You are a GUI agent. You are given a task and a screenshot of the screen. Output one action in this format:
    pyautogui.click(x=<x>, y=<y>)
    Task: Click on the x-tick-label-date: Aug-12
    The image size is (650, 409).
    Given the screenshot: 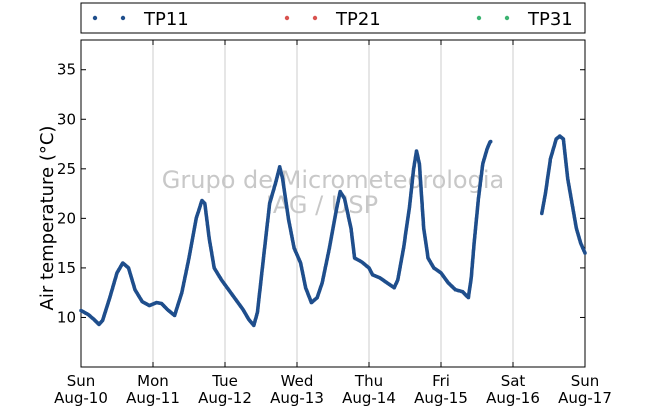 What is the action you would take?
    pyautogui.click(x=225, y=398)
    